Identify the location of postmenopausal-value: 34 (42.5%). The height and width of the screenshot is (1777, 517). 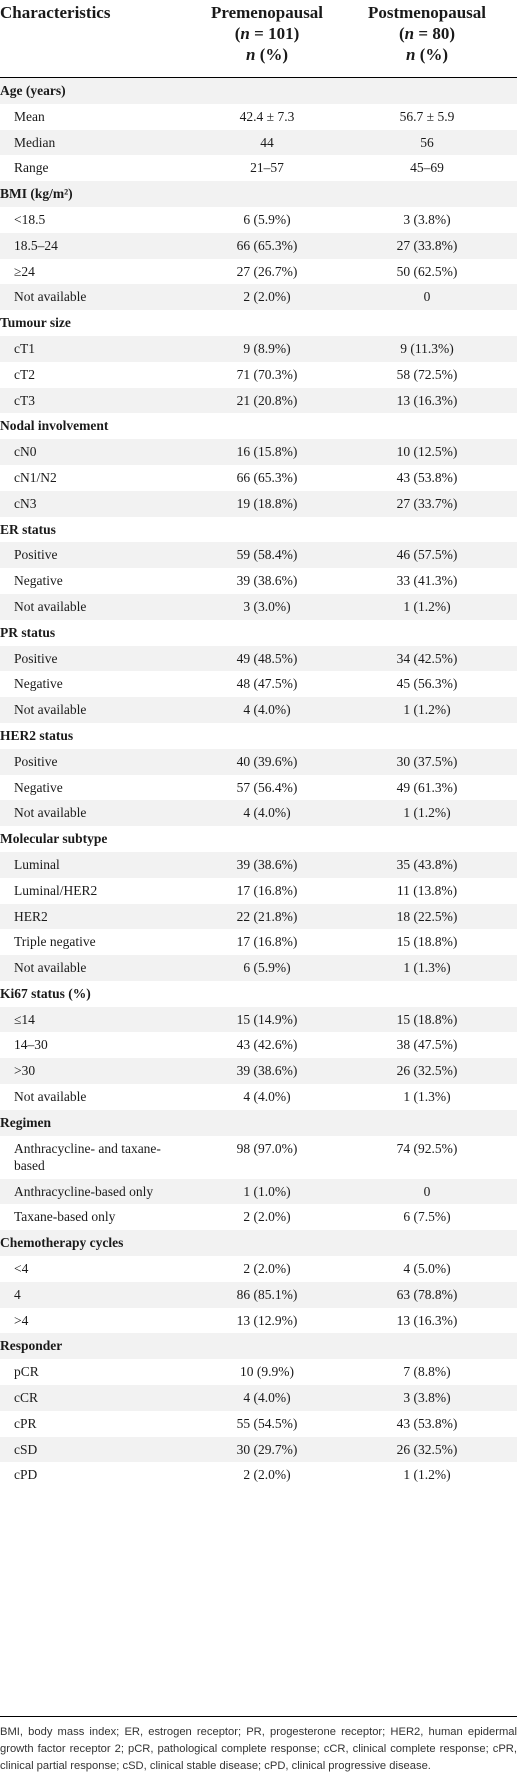
(427, 658).